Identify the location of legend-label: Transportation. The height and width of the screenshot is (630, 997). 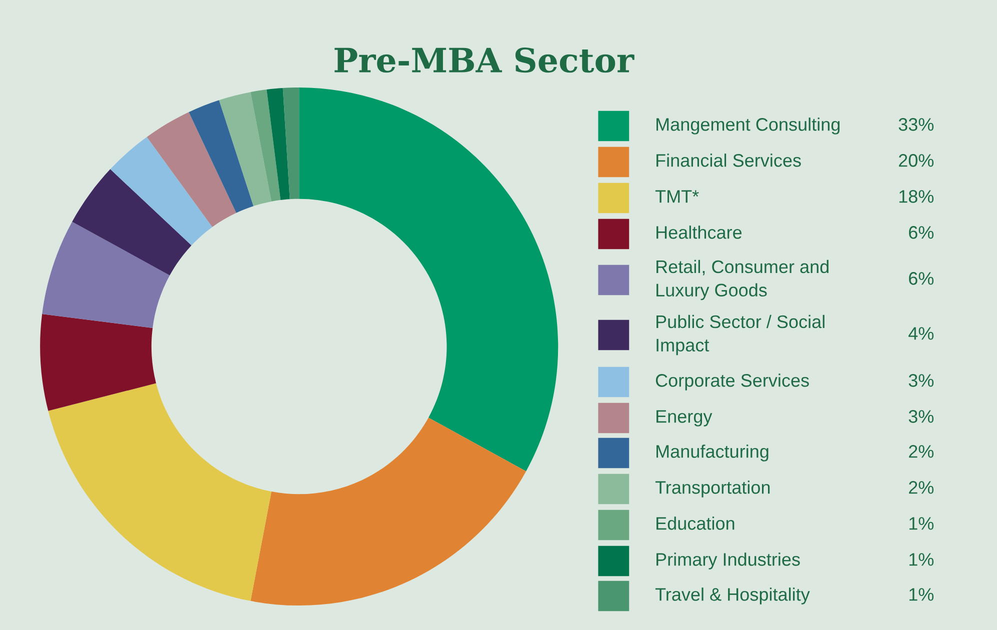
(712, 489).